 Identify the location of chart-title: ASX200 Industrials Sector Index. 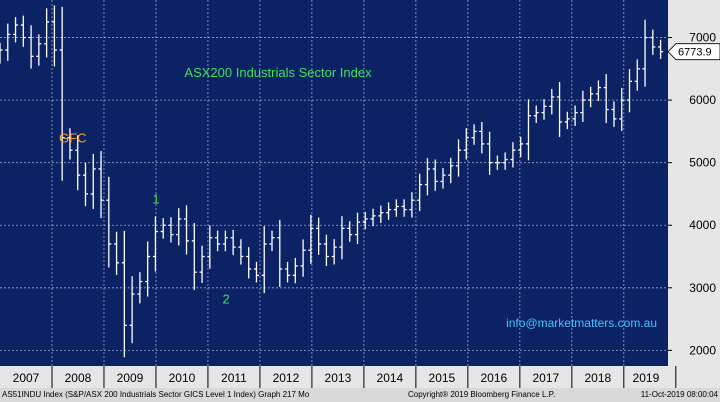
(278, 72).